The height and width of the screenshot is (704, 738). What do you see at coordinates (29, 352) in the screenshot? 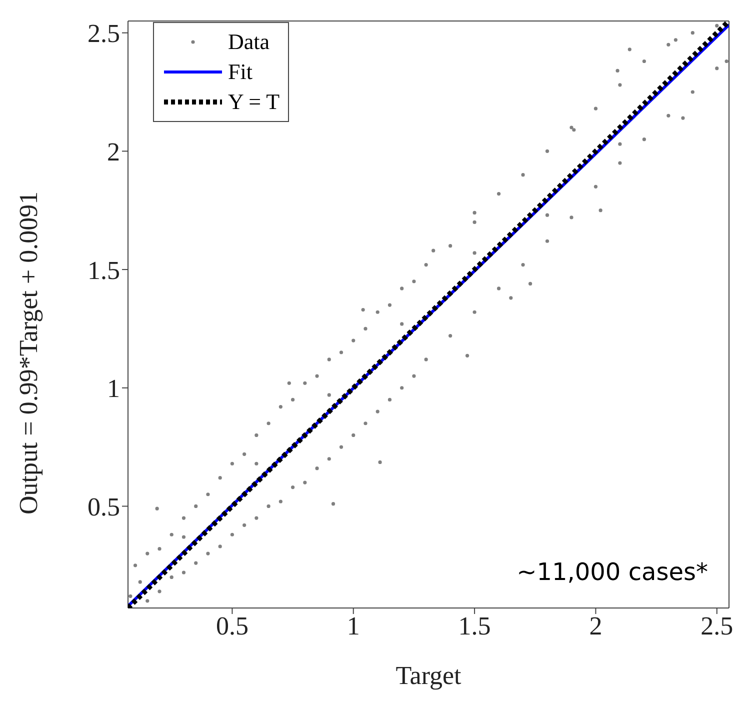
I see `y-axis-title: Output = 0.99*Target + 0.0091` at bounding box center [29, 352].